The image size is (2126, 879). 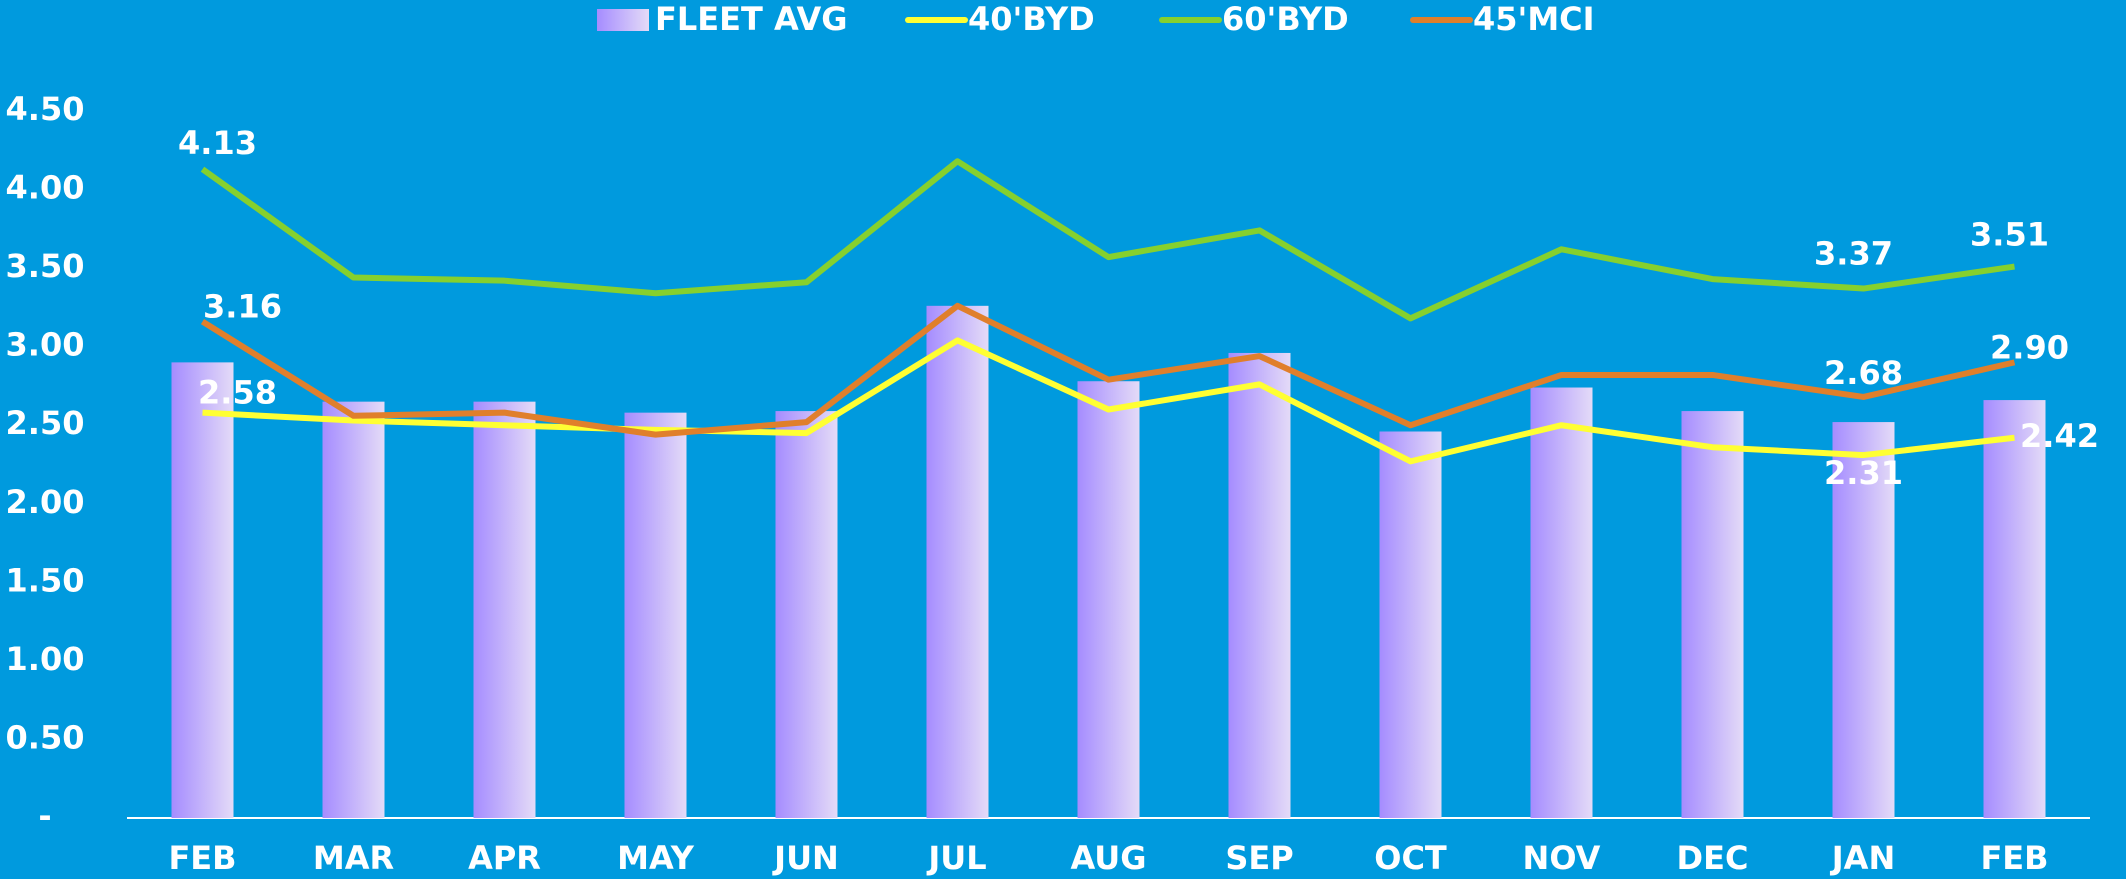 I want to click on legend-label: 40'BYD, so click(x=1031, y=19).